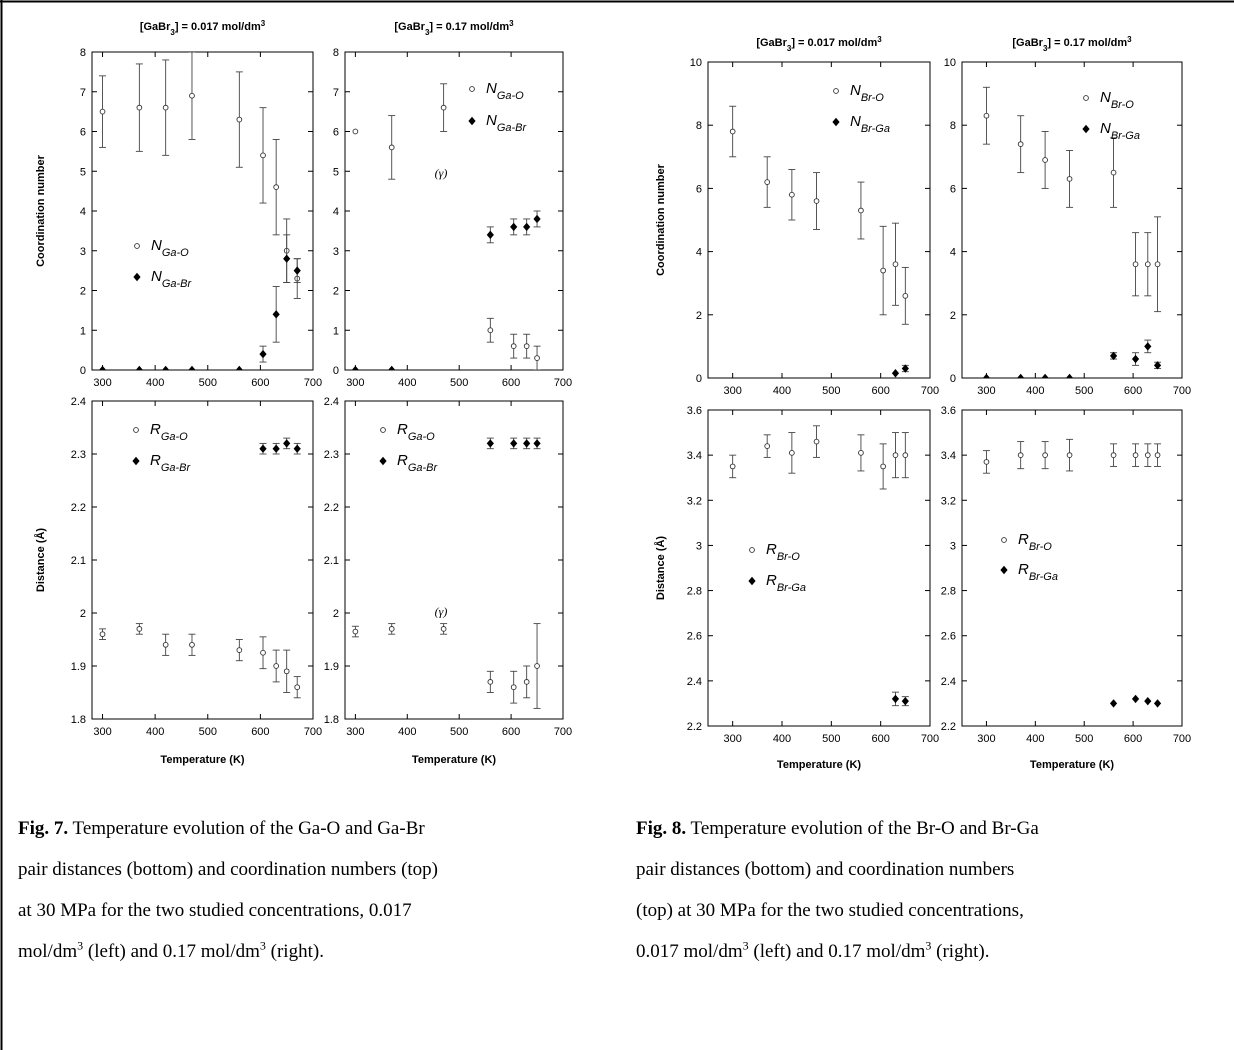 This screenshot has height=1050, width=1234. I want to click on y-tick-label: 4, so click(83, 212).